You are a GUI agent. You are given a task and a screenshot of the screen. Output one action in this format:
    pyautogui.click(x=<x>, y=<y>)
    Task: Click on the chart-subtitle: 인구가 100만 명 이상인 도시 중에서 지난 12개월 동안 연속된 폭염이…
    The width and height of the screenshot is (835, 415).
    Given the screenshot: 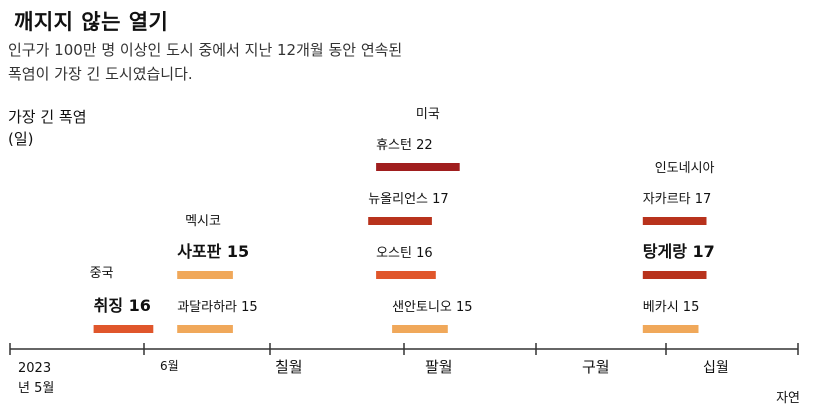 What is the action you would take?
    pyautogui.click(x=205, y=62)
    